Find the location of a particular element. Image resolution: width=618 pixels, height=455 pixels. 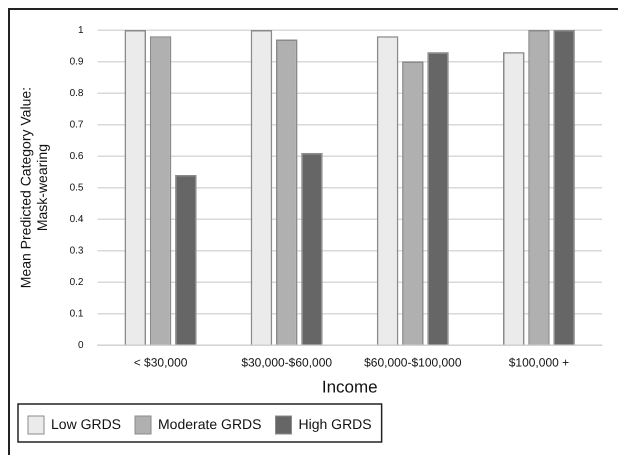

y-tick-label: 0.9 is located at coordinates (77, 62).